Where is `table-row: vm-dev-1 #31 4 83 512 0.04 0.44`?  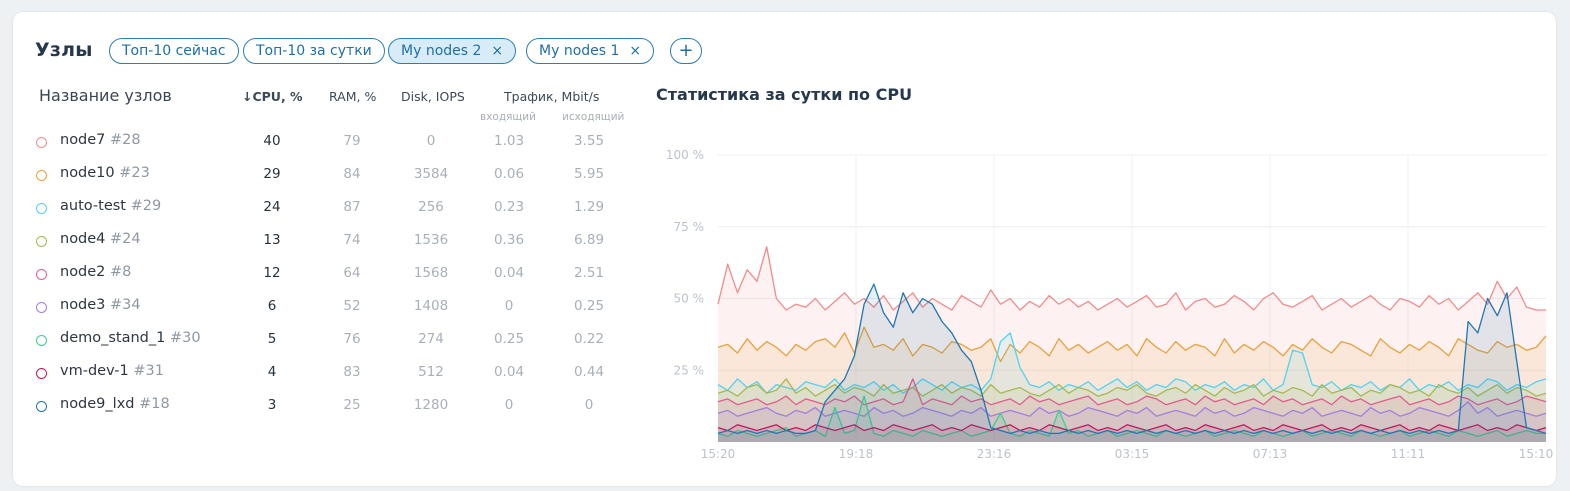 table-row: vm-dev-1 #31 4 83 512 0.04 0.44 is located at coordinates (328, 375).